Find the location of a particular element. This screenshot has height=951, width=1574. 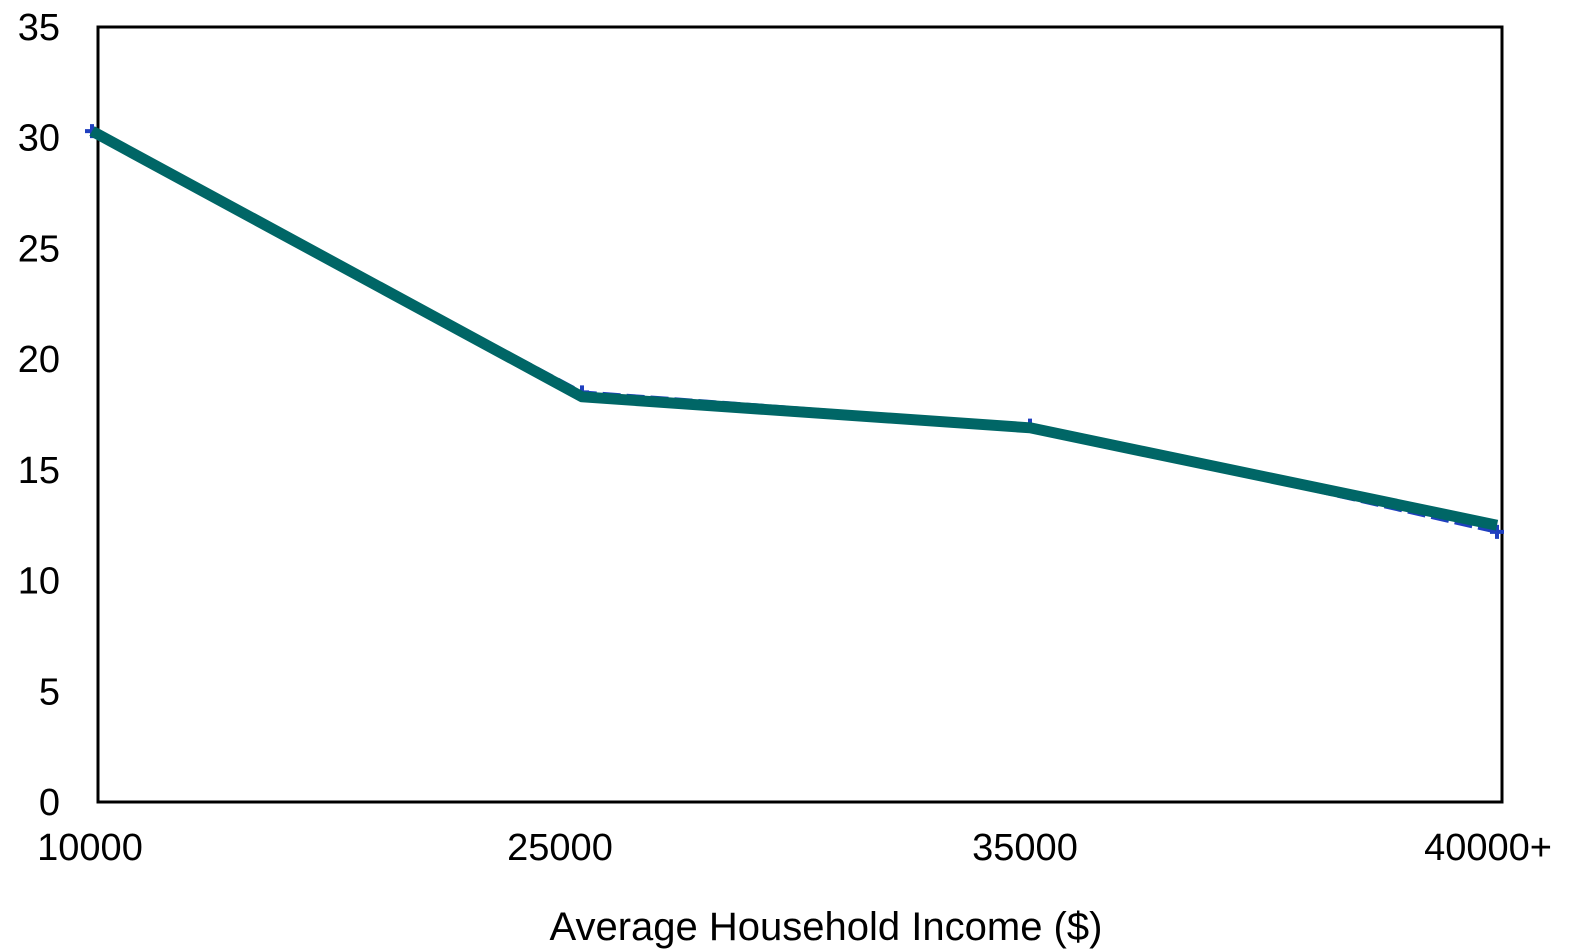

y-tick-label: 25 is located at coordinates (39, 249).